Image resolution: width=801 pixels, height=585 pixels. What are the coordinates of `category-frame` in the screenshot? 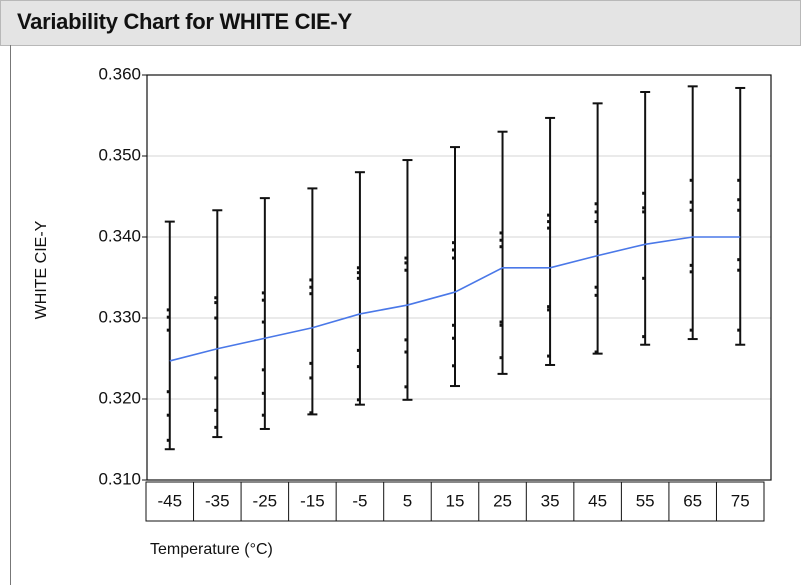 It's located at (455, 501).